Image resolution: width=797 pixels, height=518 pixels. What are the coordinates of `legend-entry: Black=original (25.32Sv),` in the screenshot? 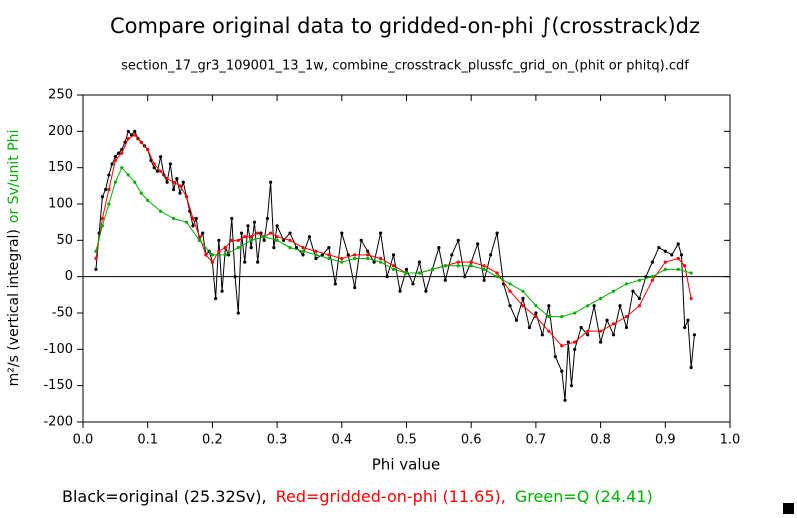 It's located at (164, 496).